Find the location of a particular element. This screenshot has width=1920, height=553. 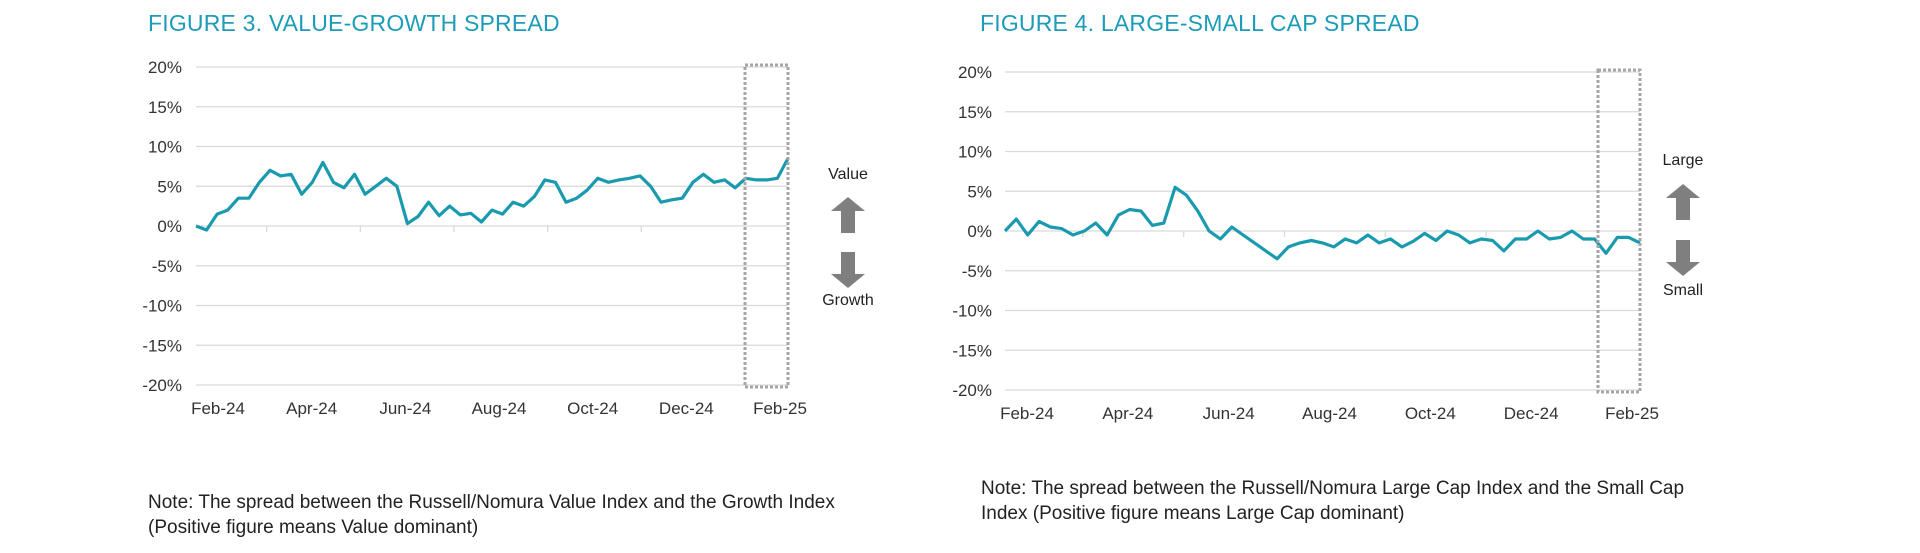

large-label: Large is located at coordinates (1683, 160).